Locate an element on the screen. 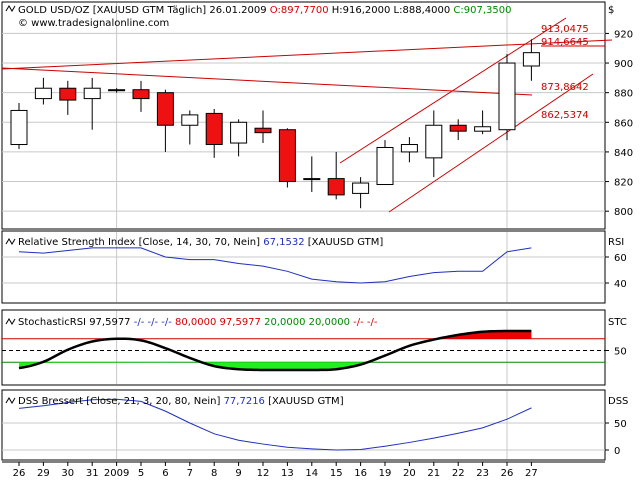  title-part: 77,7216 is located at coordinates (244, 401).